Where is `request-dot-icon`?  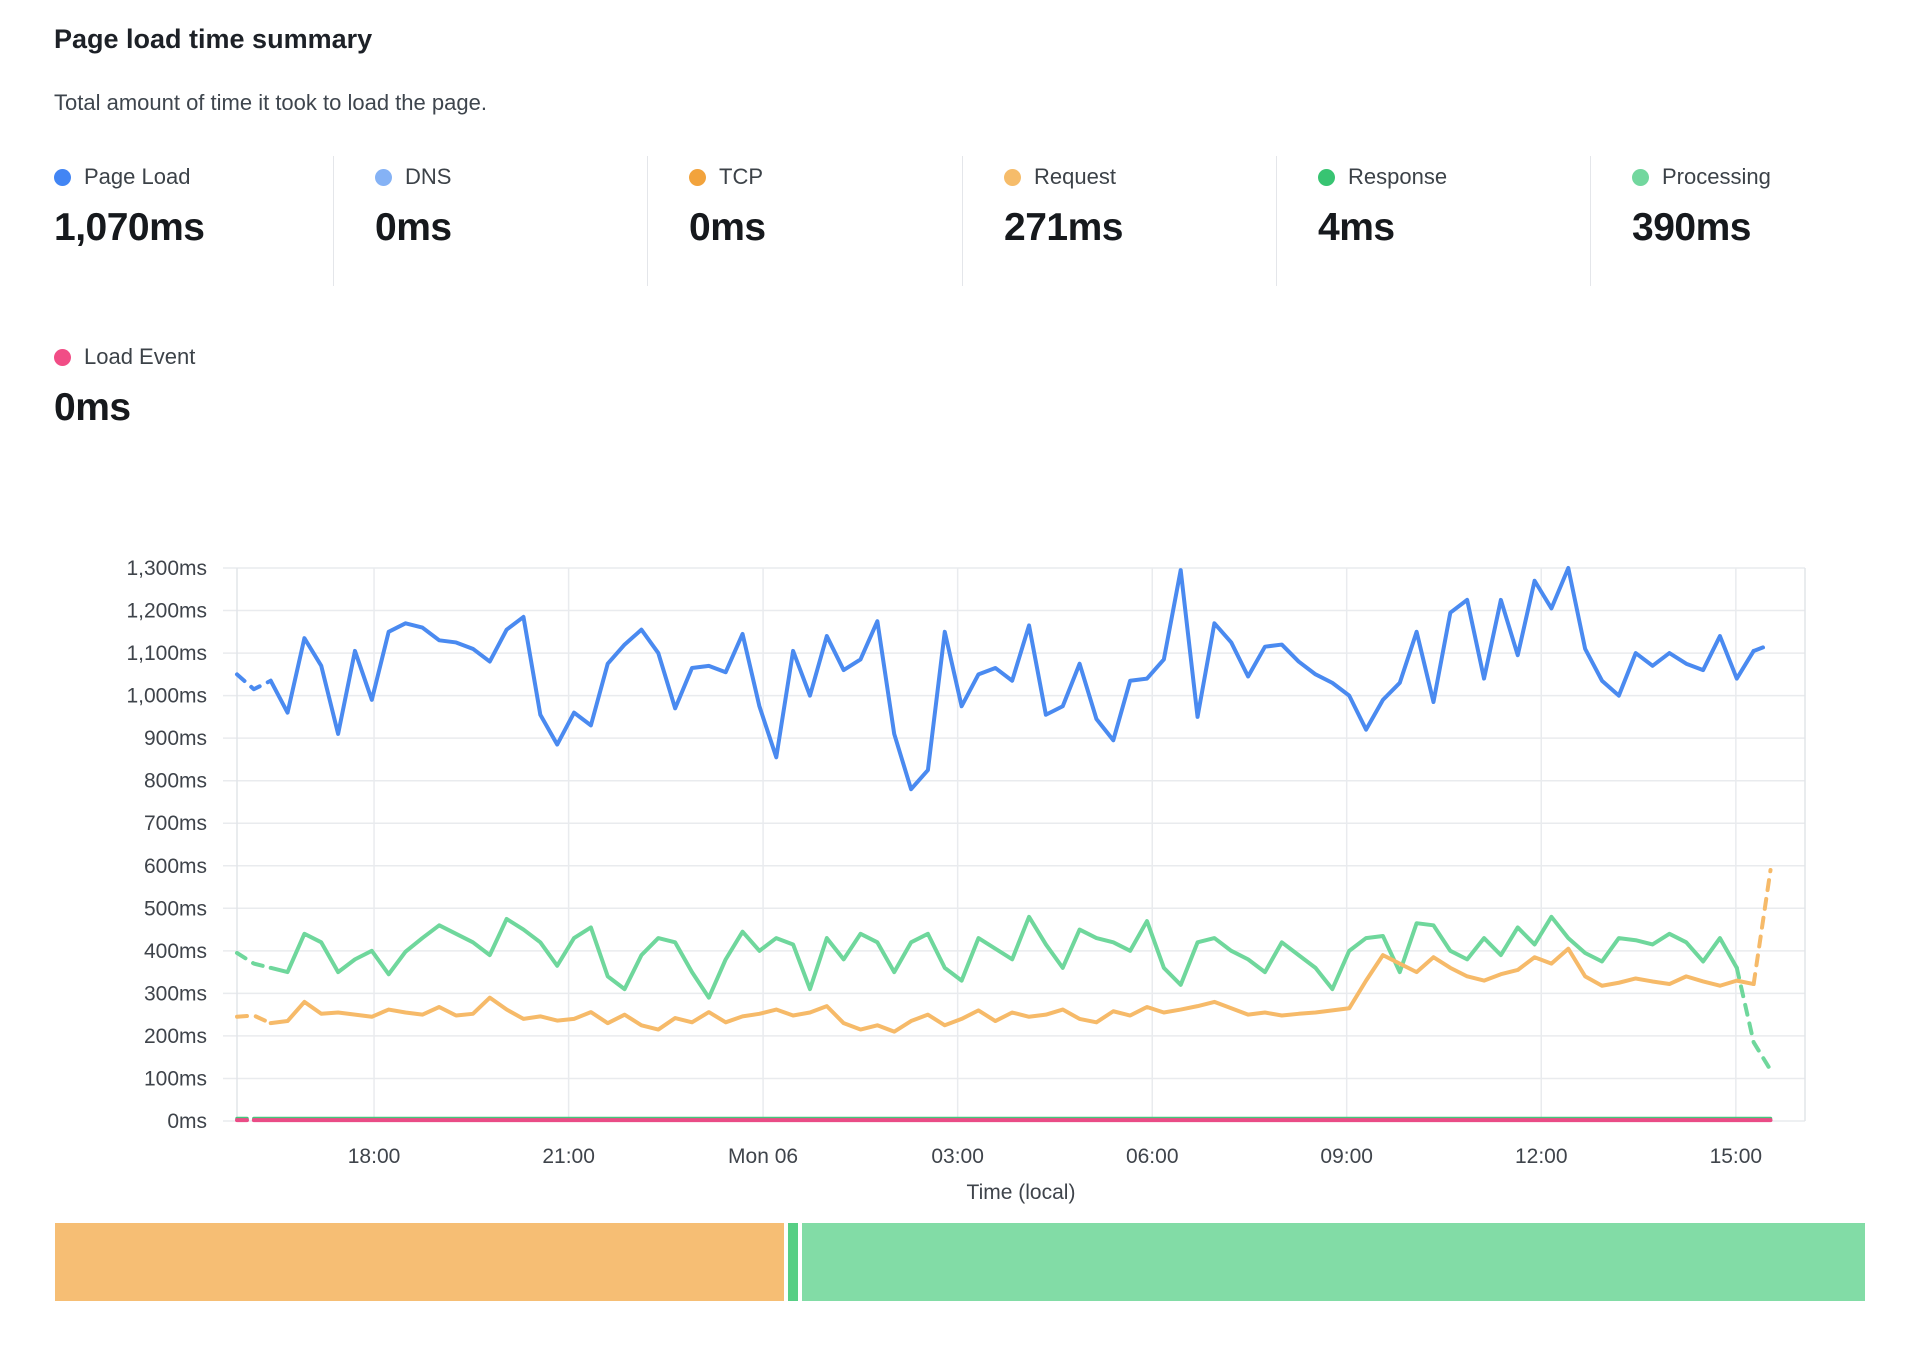 request-dot-icon is located at coordinates (1012, 177).